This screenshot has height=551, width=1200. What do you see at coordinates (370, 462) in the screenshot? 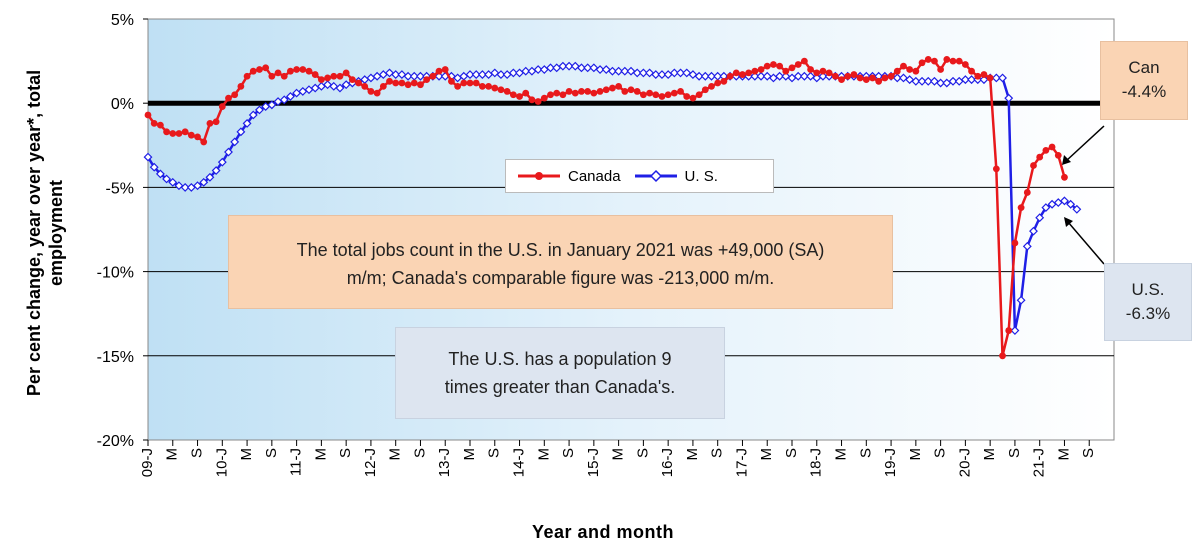
I see `x-tick-label: 12-J` at bounding box center [370, 462].